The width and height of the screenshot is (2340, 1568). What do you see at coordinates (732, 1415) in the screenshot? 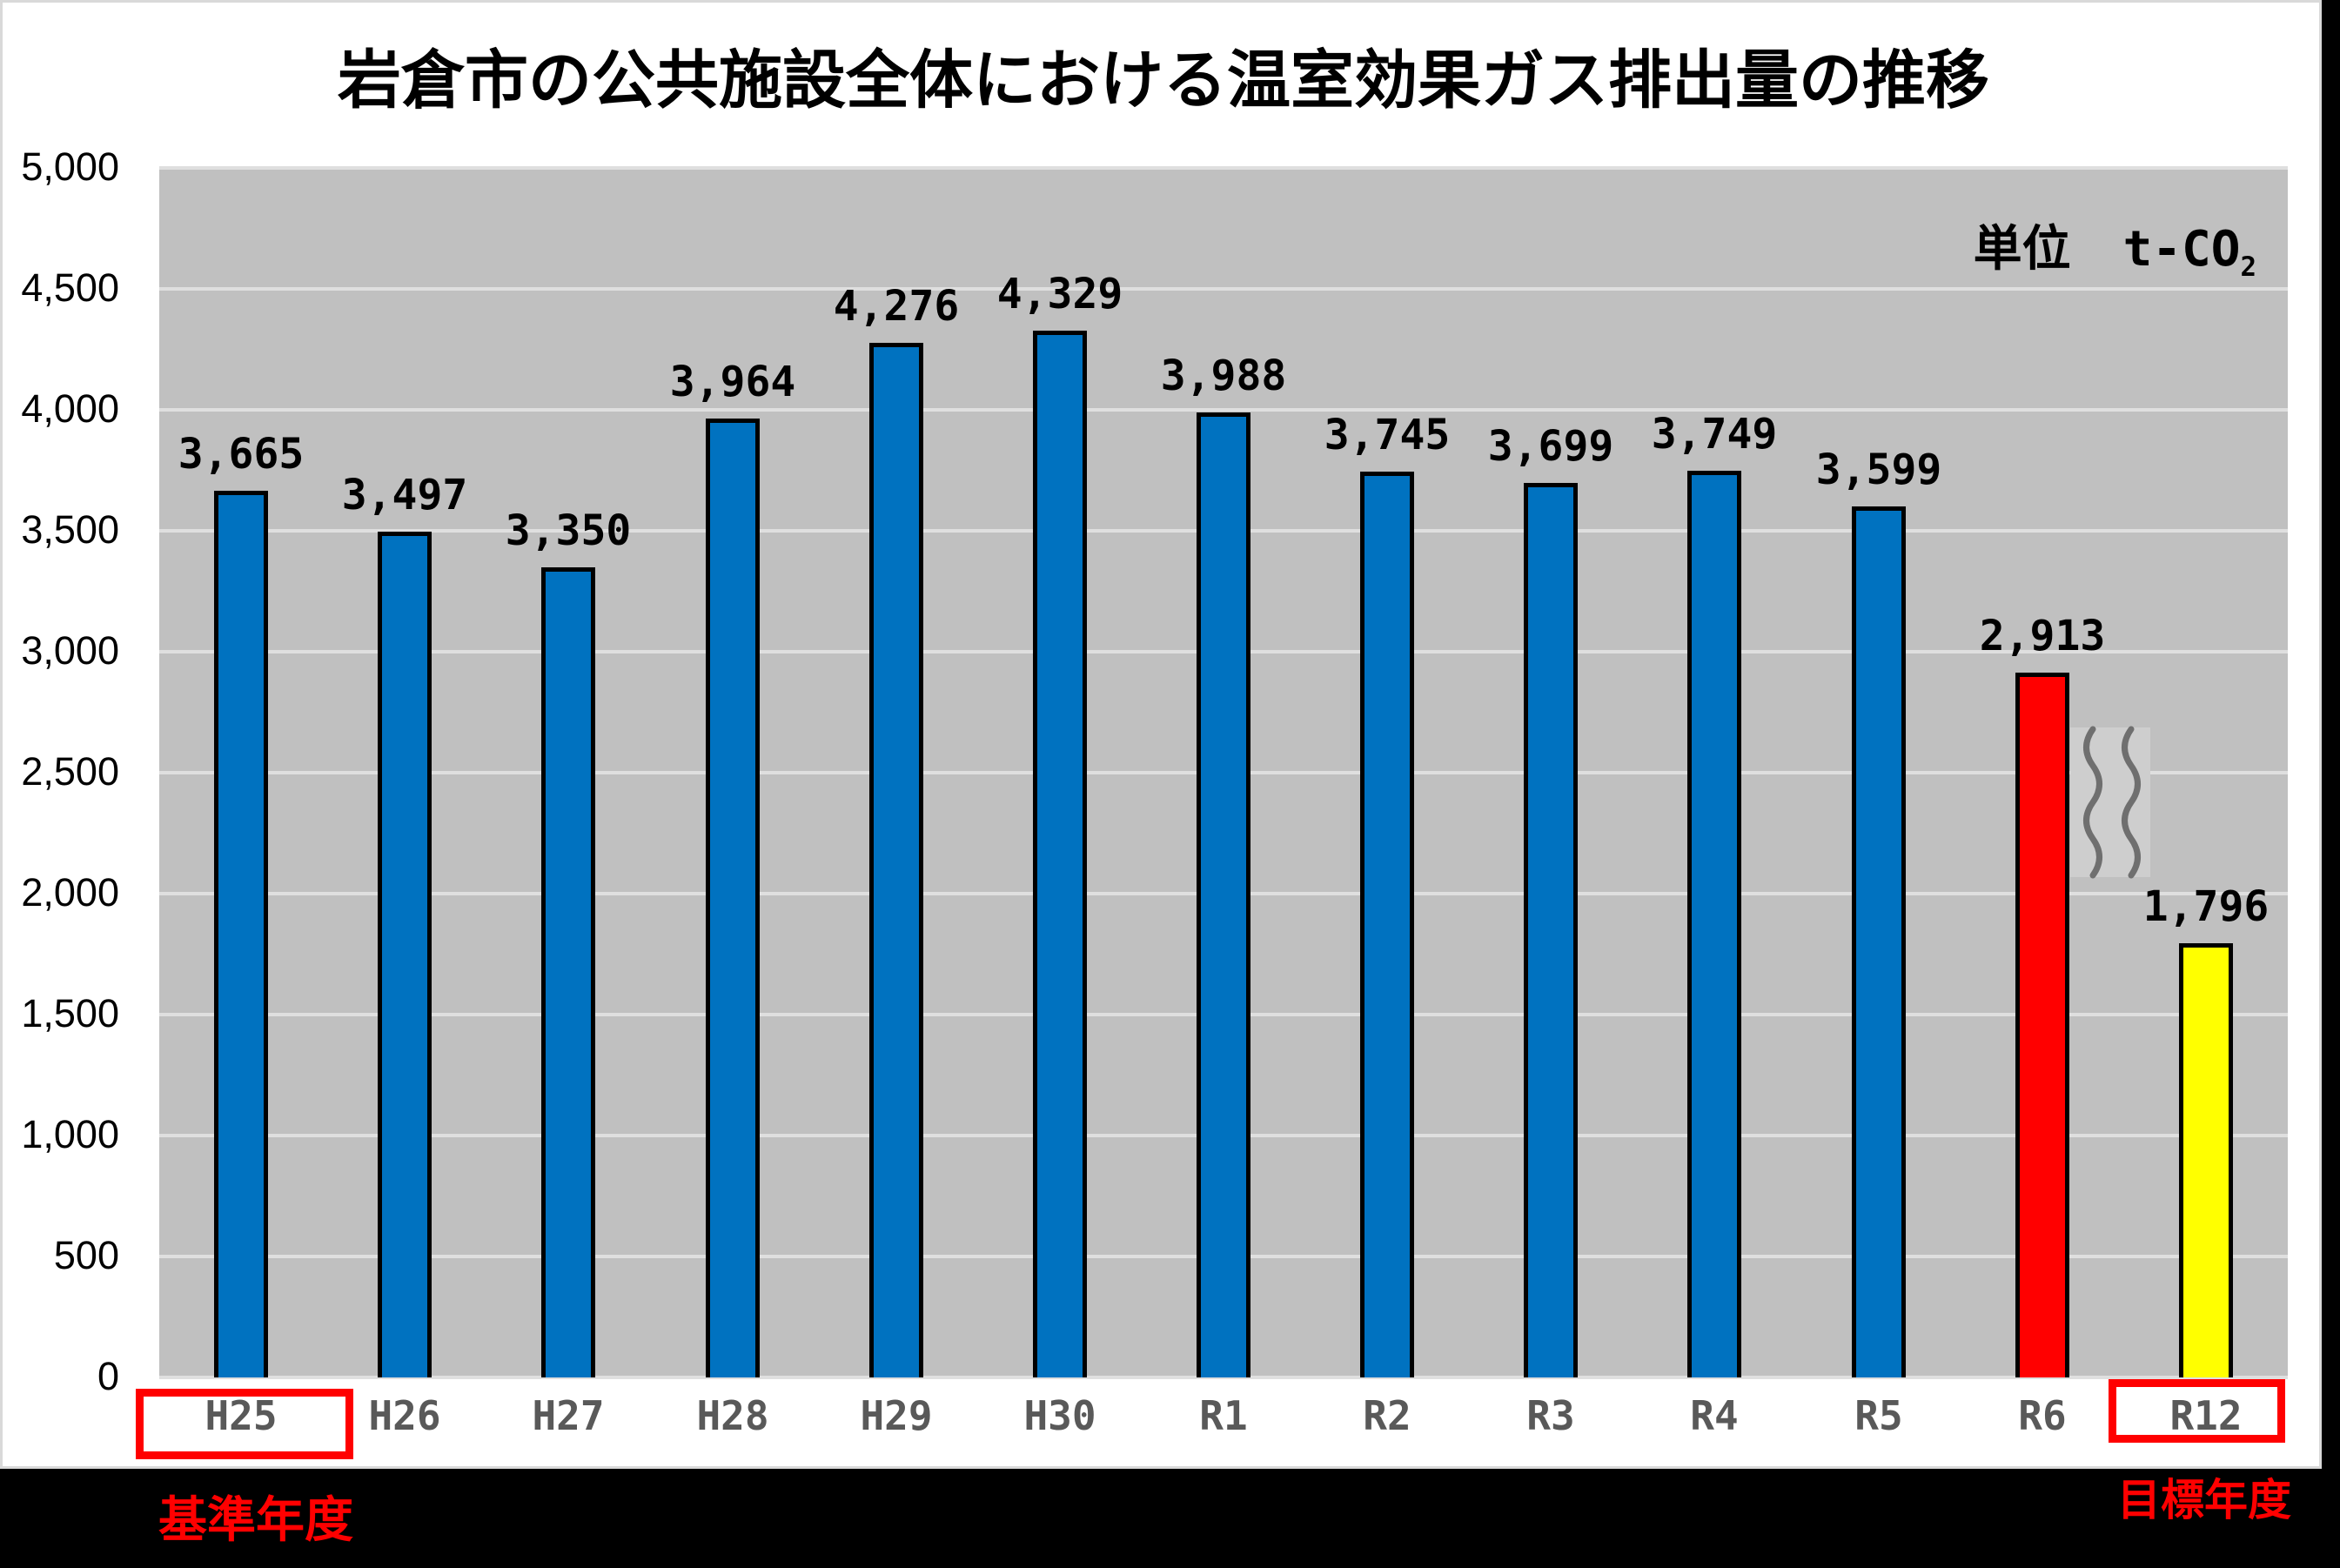
I see `x-tick-label-H28: H28` at bounding box center [732, 1415].